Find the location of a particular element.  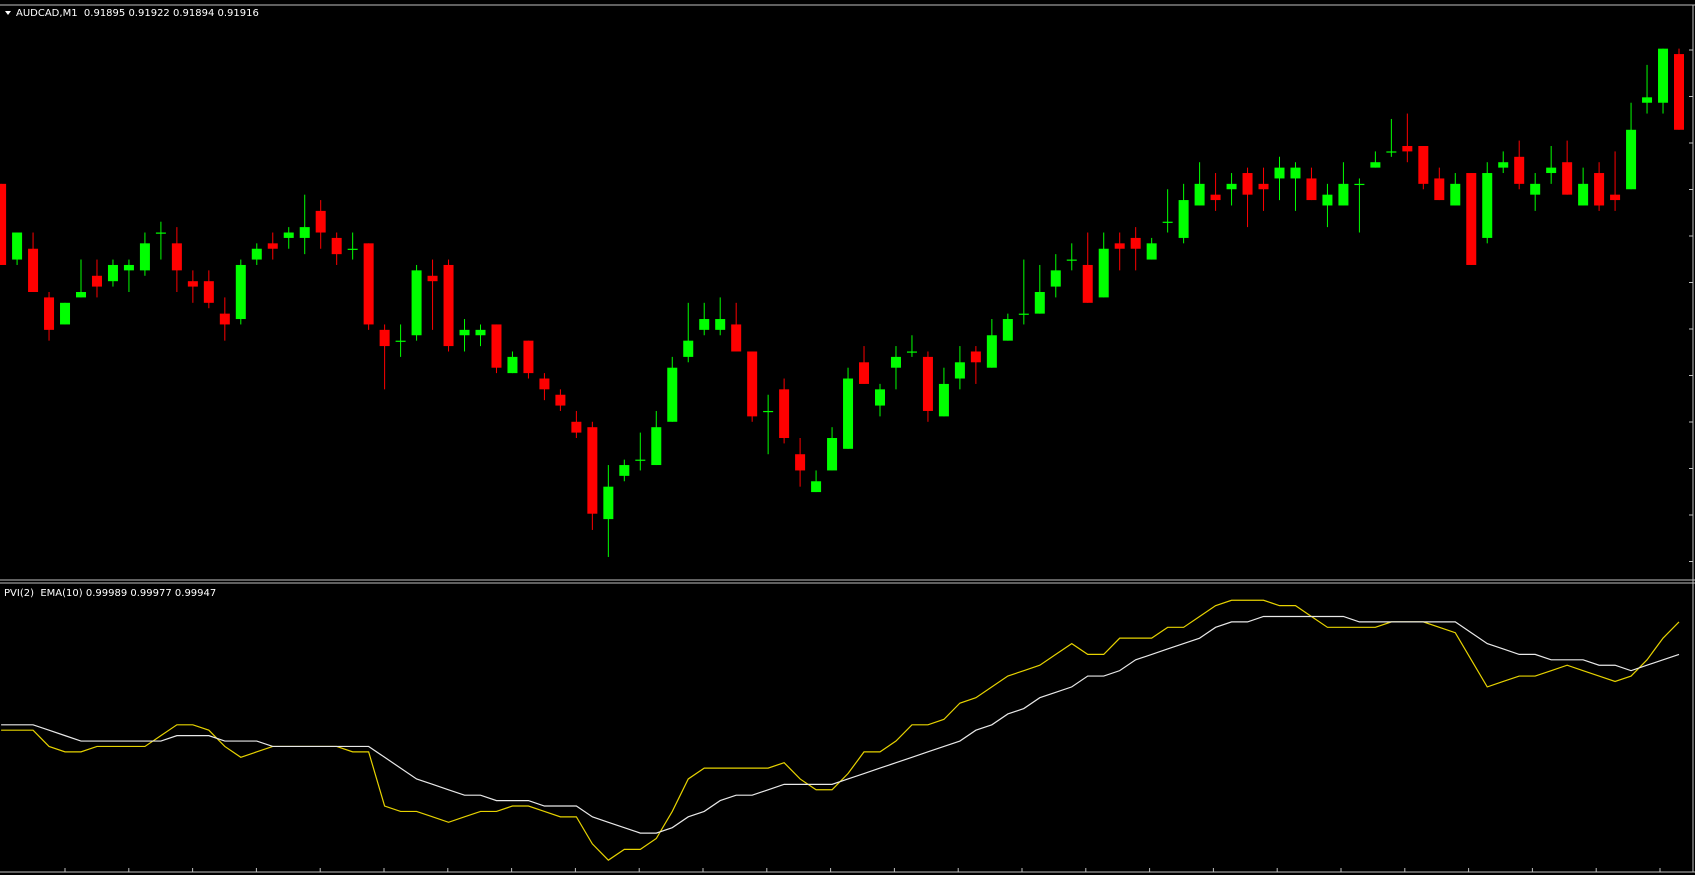

menu-triangle is located at coordinates (8, 13).